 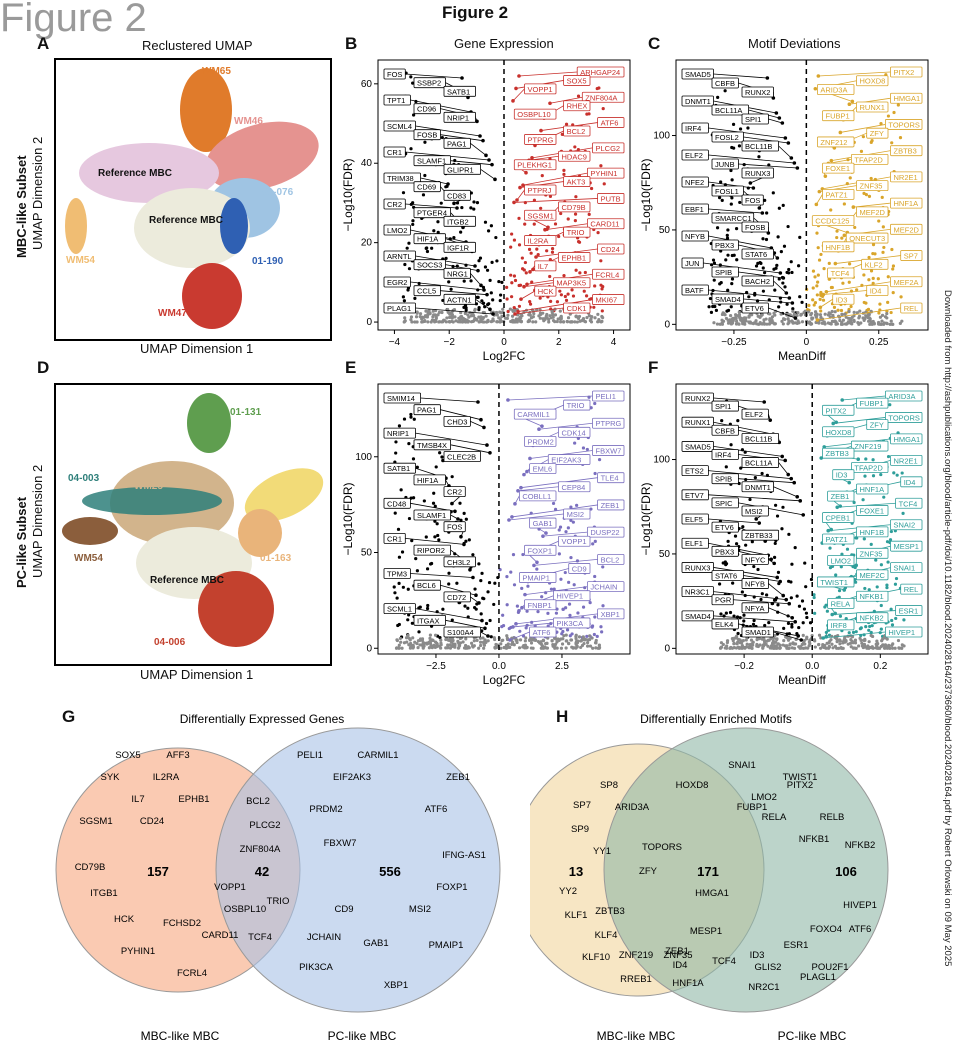 What do you see at coordinates (426, 291) in the screenshot?
I see `volcano-b-label-ccl5: CCL5` at bounding box center [426, 291].